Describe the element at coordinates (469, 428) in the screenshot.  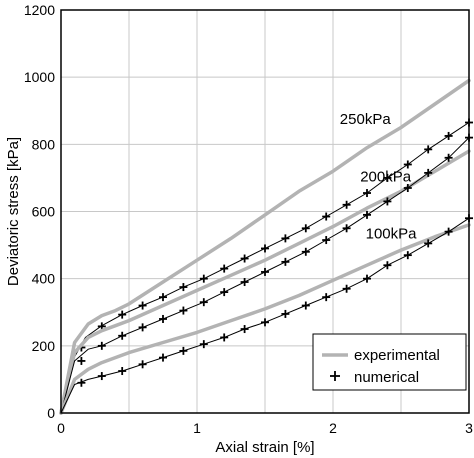
I see `x-tick-label: 3` at that location.